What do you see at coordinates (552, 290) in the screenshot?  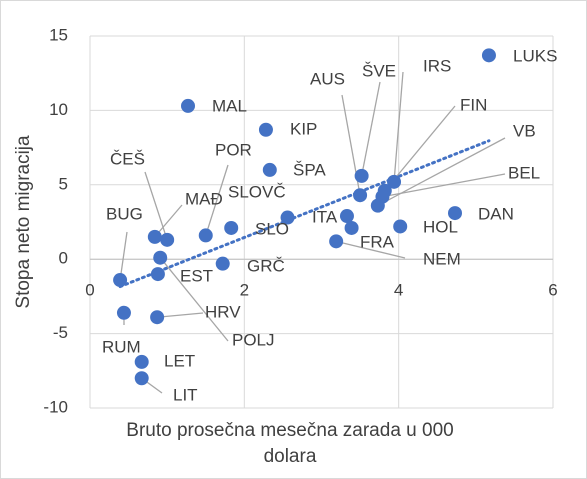 I see `x-tick-label: 6` at bounding box center [552, 290].